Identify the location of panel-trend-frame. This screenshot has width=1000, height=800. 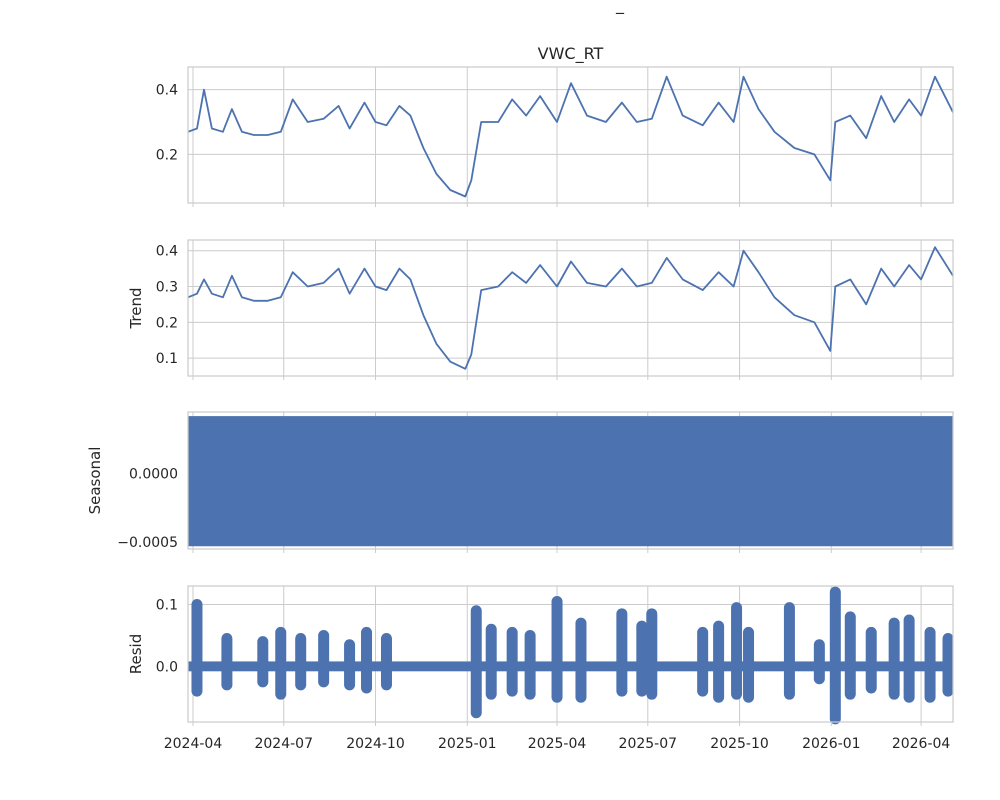
(570, 308).